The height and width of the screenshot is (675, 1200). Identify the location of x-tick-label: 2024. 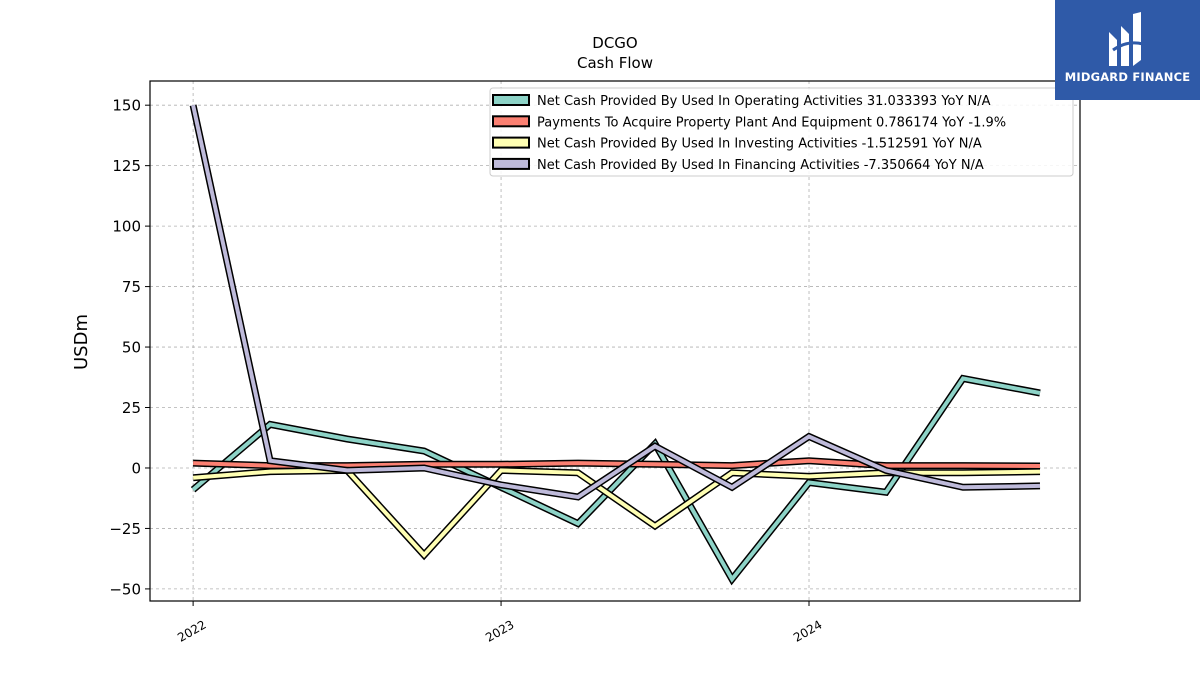
(807, 630).